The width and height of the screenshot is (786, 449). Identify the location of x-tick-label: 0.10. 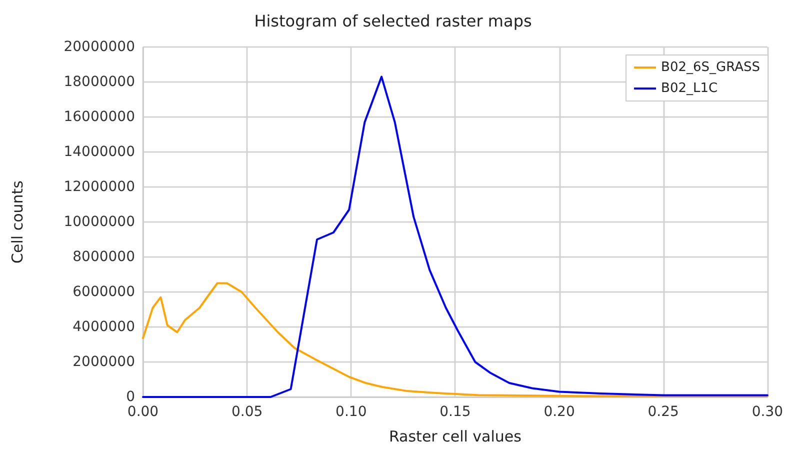
(351, 412).